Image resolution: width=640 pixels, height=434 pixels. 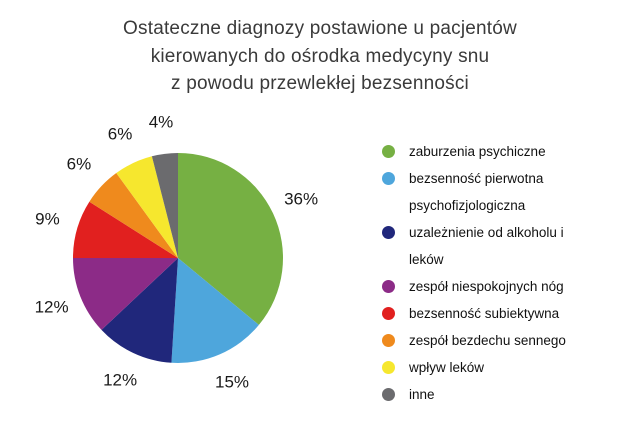 What do you see at coordinates (232, 381) in the screenshot?
I see `pie-percent-label-1: 15%` at bounding box center [232, 381].